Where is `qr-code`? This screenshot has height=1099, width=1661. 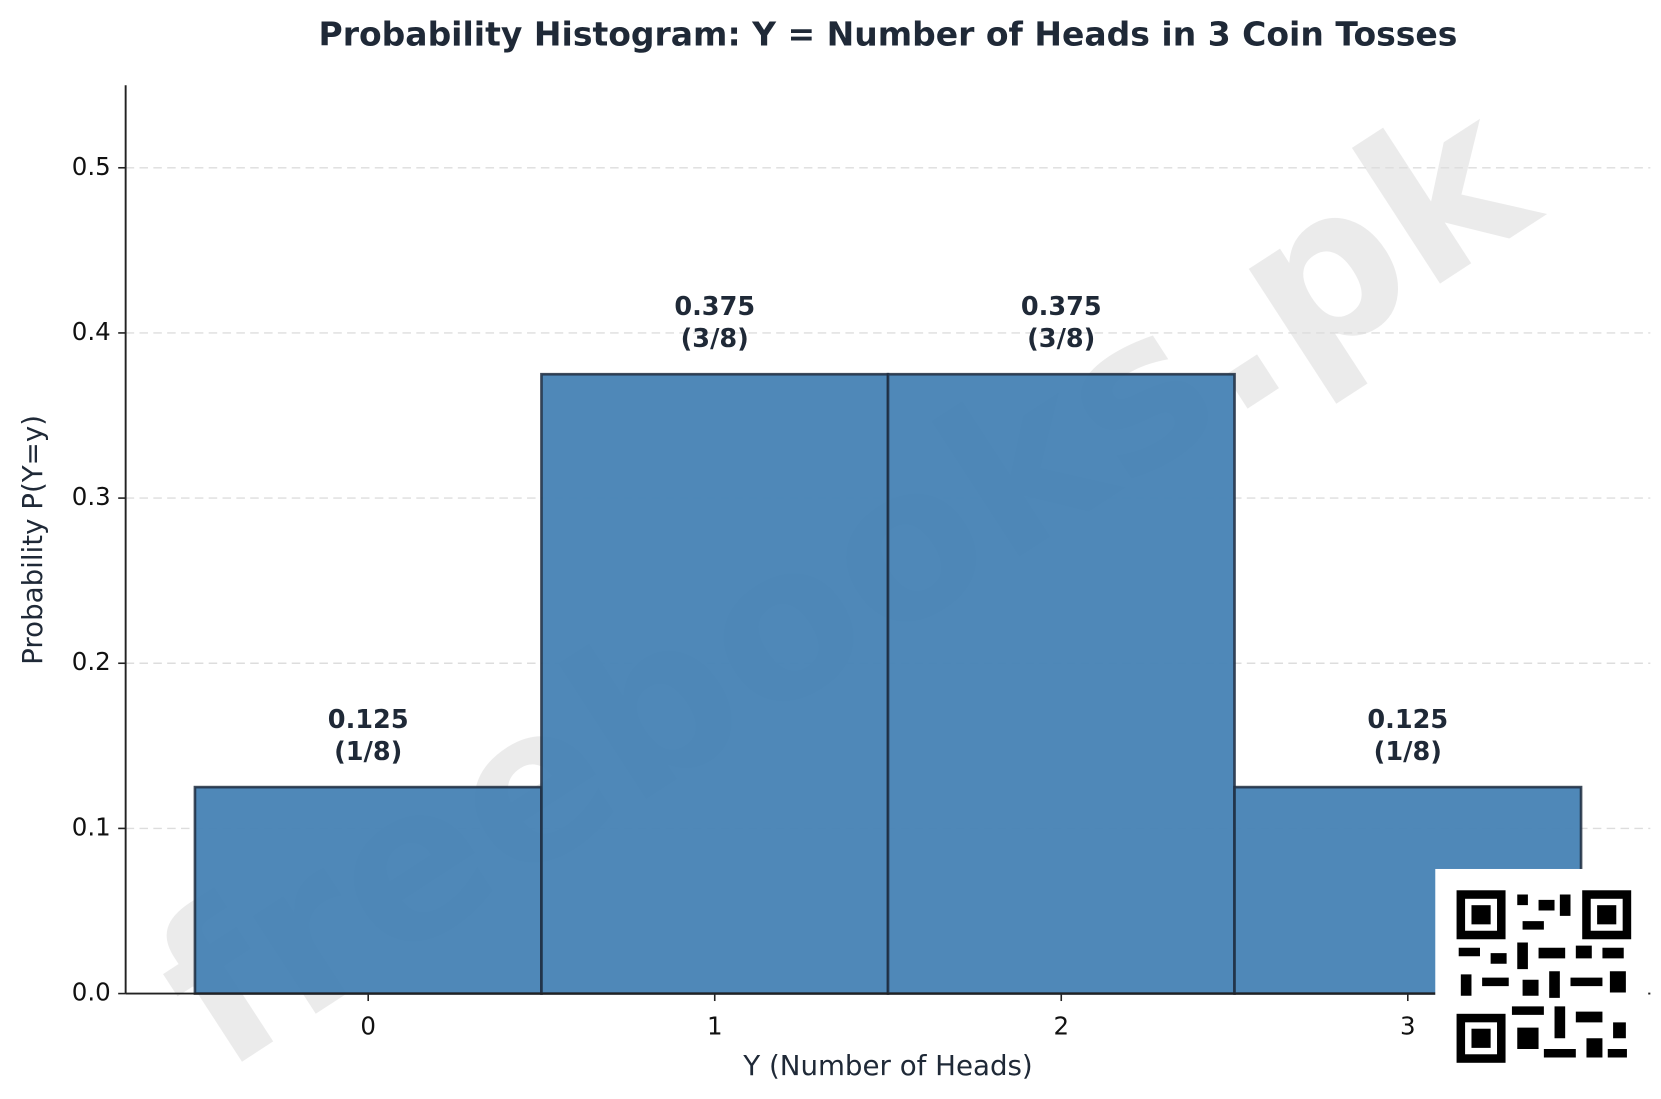
qr-code is located at coordinates (1542, 975).